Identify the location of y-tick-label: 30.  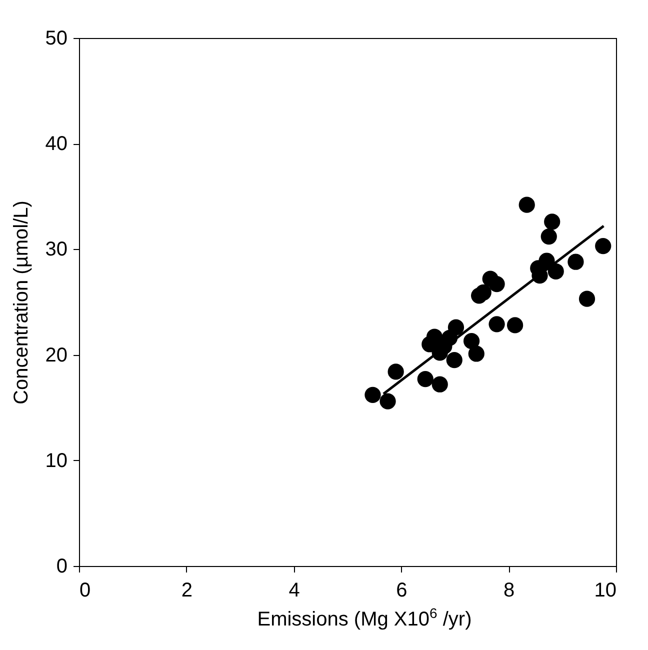
(56, 249).